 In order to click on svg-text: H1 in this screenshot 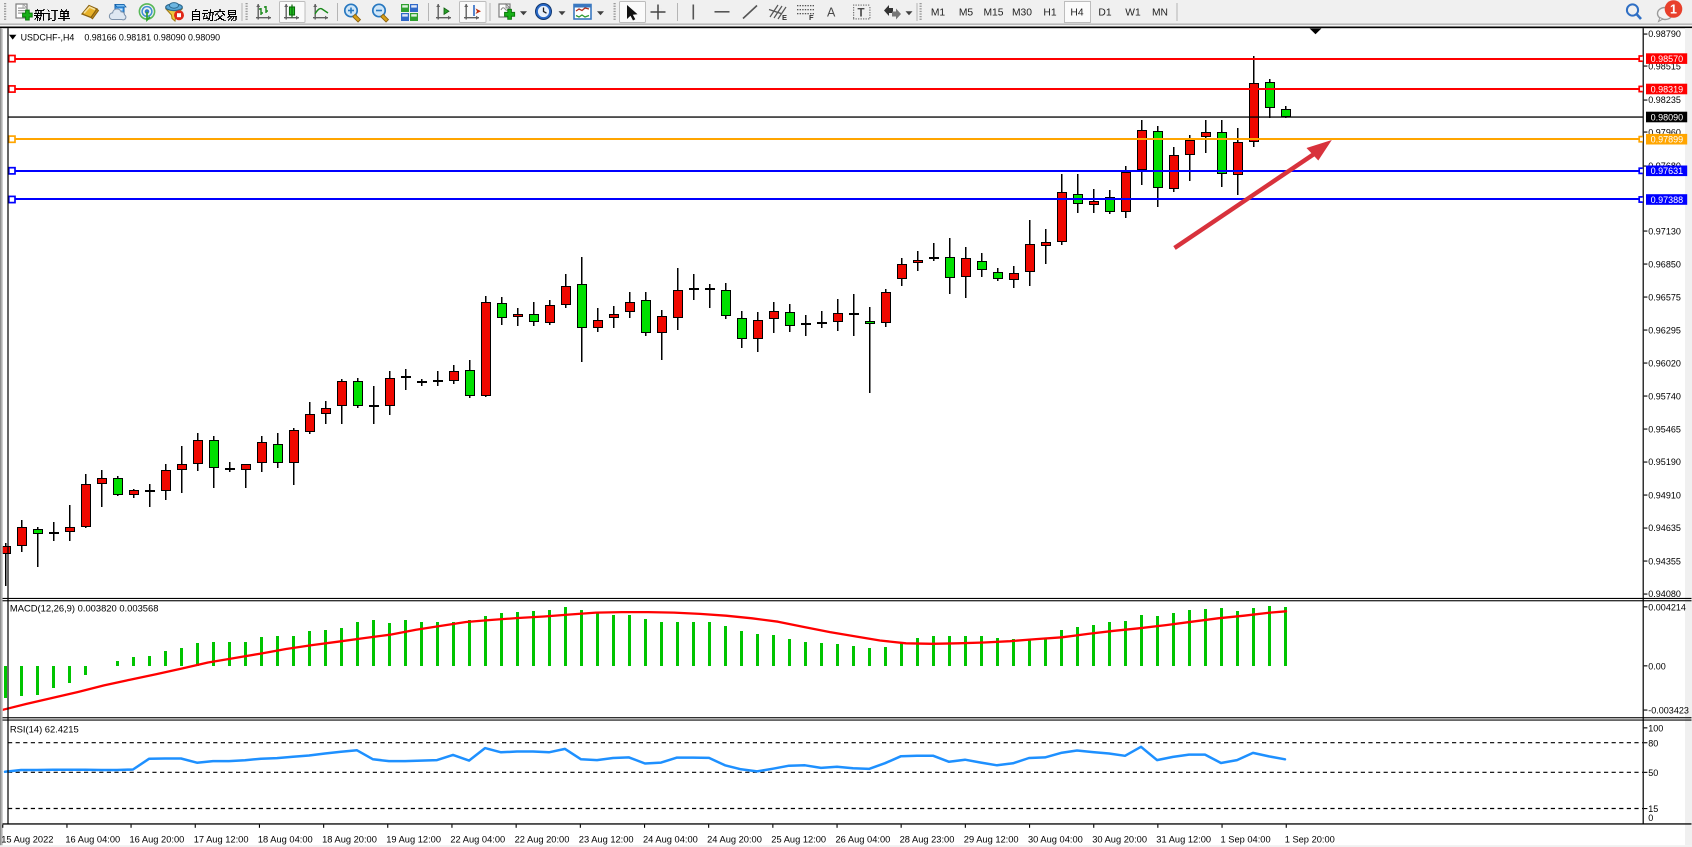, I will do `click(1049, 13)`.